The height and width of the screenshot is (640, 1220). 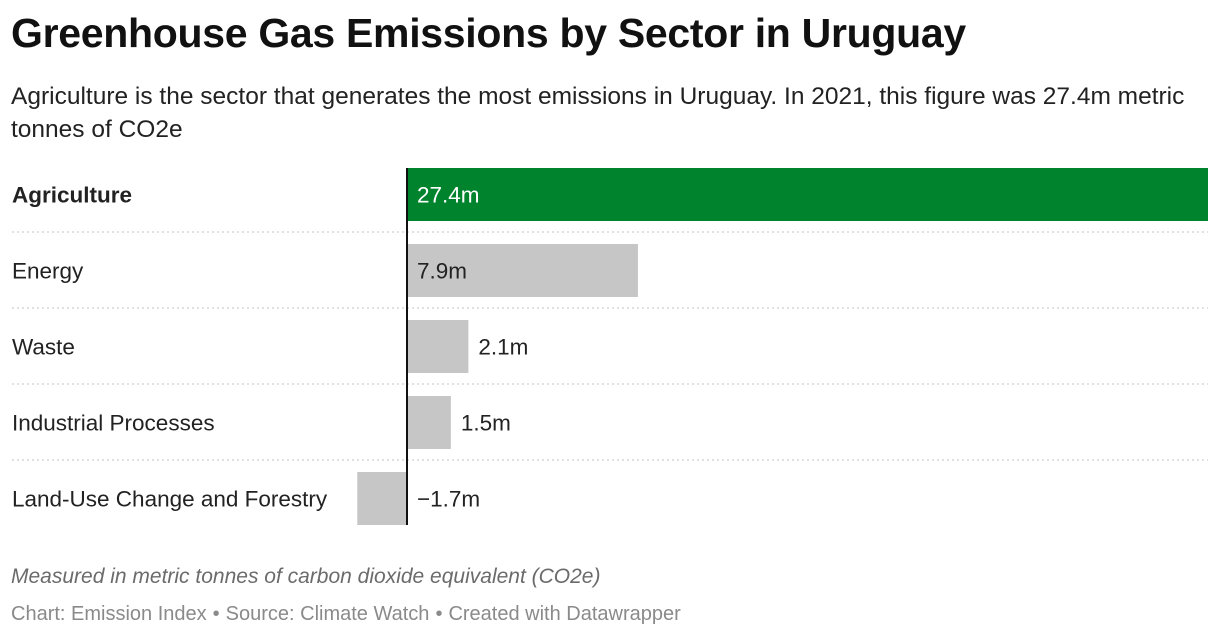 I want to click on value-label: 27.4m, so click(x=448, y=195).